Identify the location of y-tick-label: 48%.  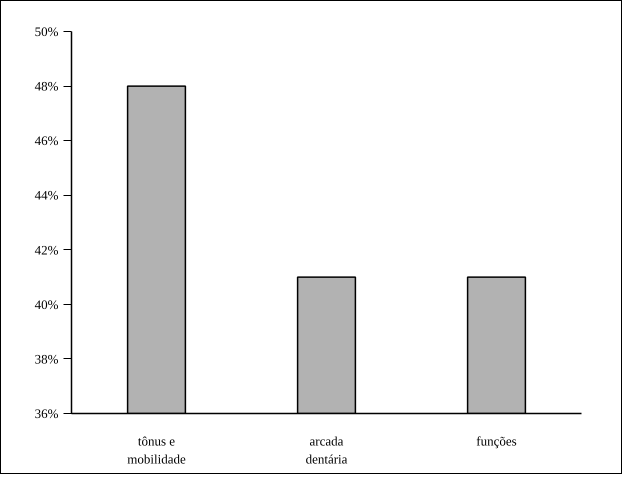
(46, 86).